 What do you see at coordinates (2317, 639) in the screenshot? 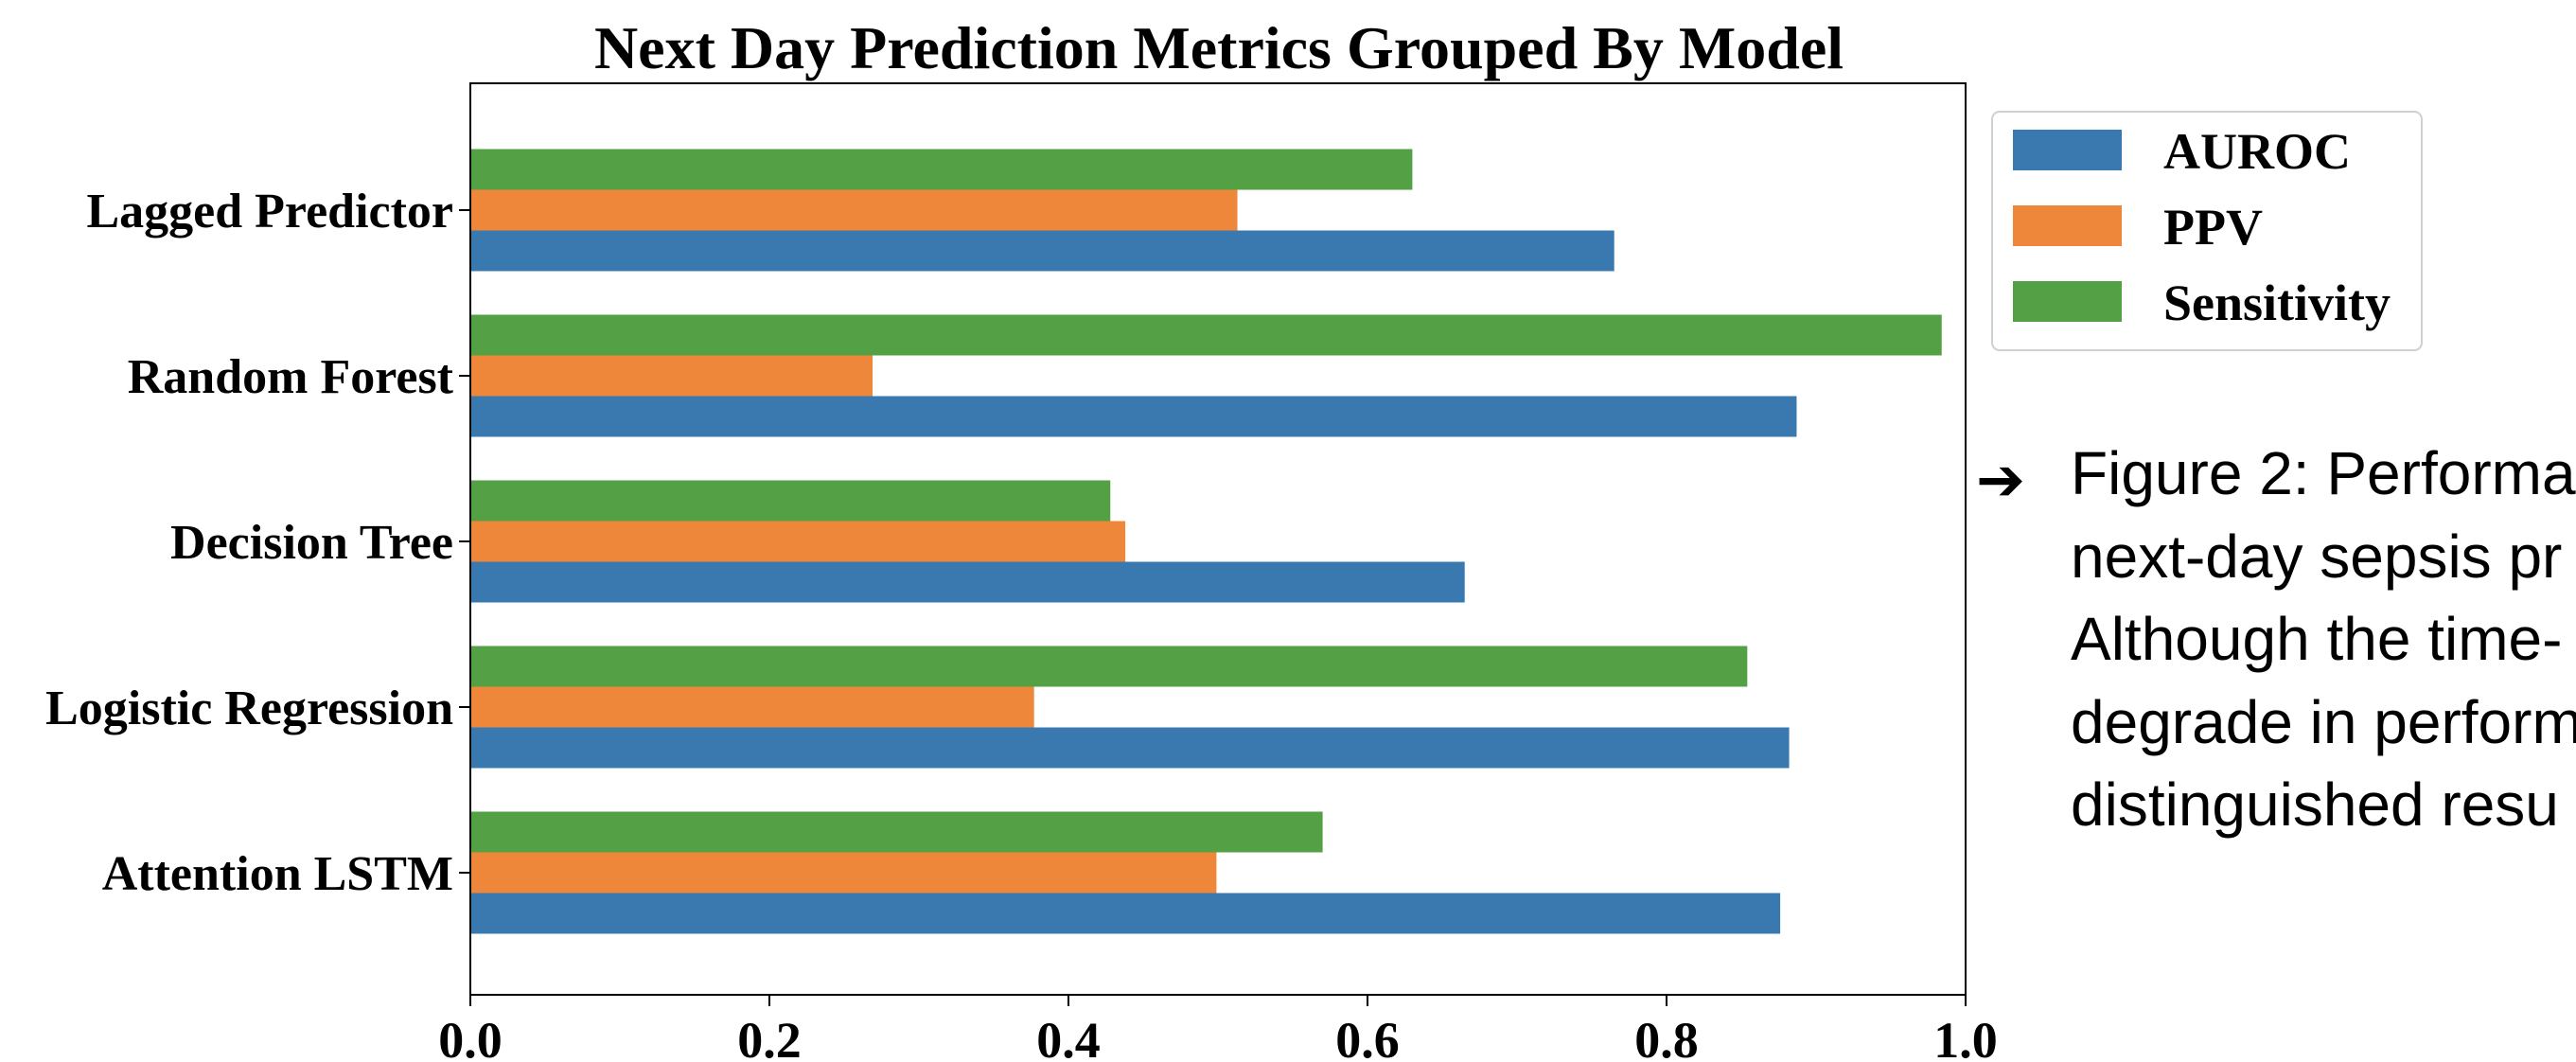
I see `caption-line: Although the time-` at bounding box center [2317, 639].